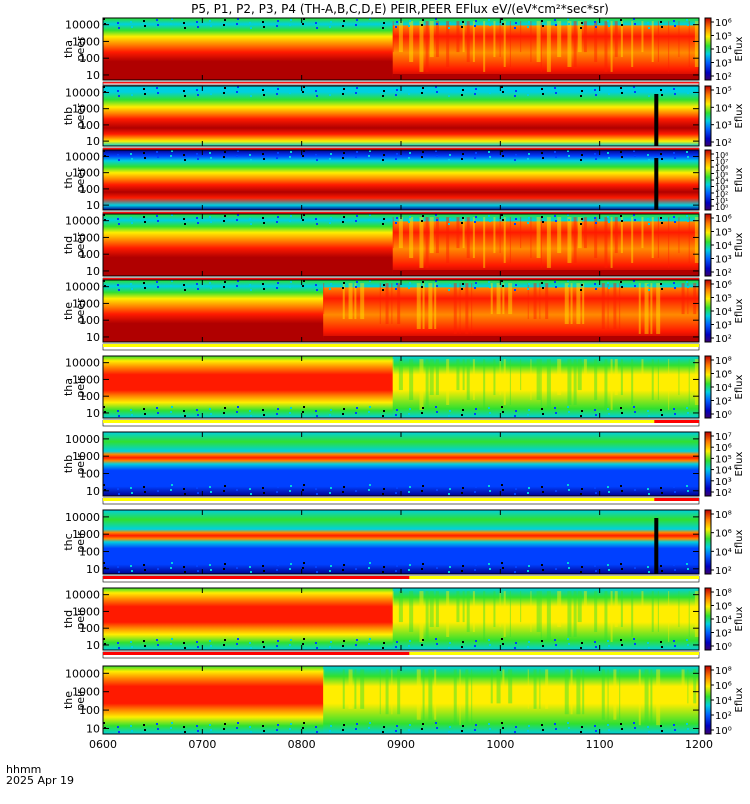 The image size is (750, 804). I want to click on panel-8-ylabel-0: 10, so click(93, 645).